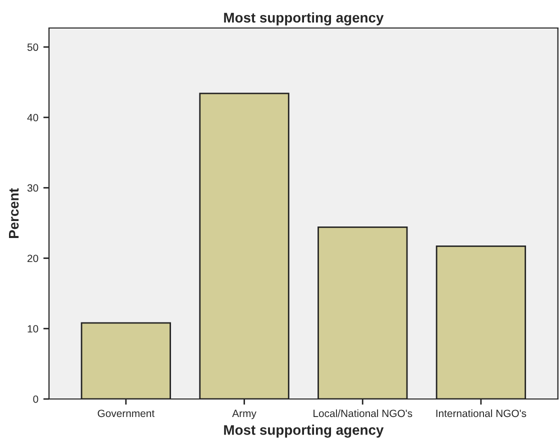 The width and height of the screenshot is (559, 444). What do you see at coordinates (126, 414) in the screenshot?
I see `x-tick-label: Government` at bounding box center [126, 414].